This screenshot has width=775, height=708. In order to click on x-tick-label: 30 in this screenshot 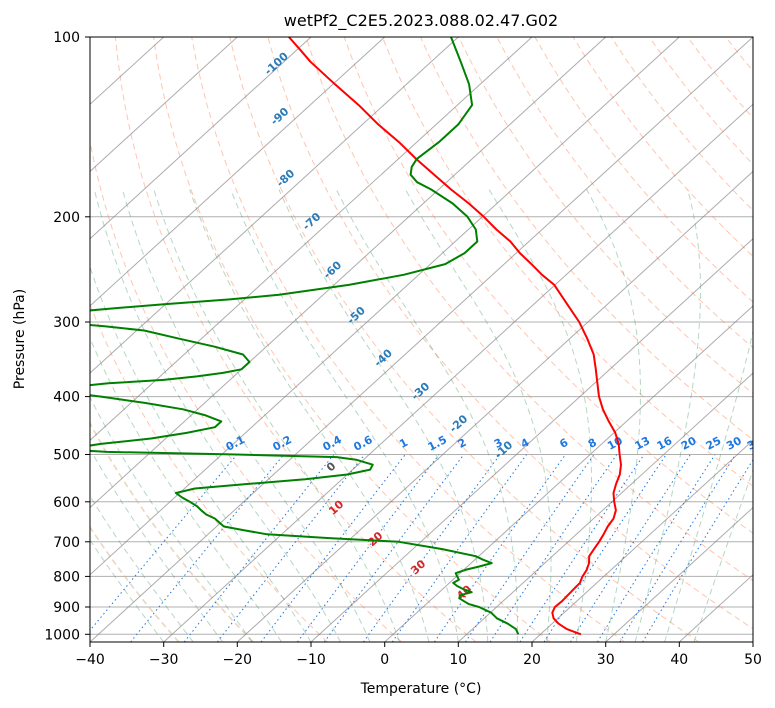, I will do `click(606, 660)`.